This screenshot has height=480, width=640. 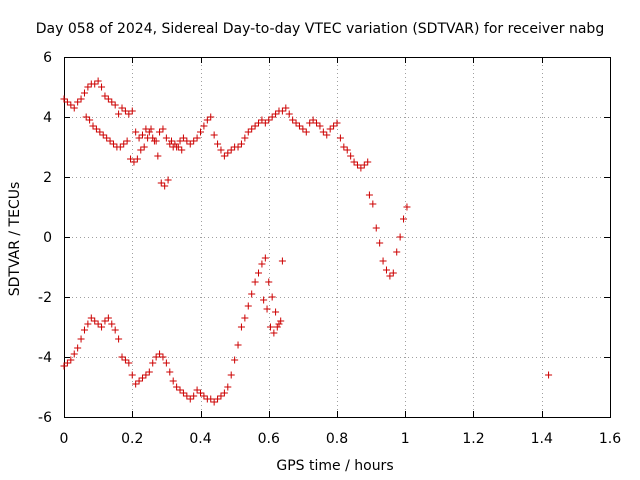 I want to click on y-axis-label: SDTVAR / TECUs, so click(x=15, y=239).